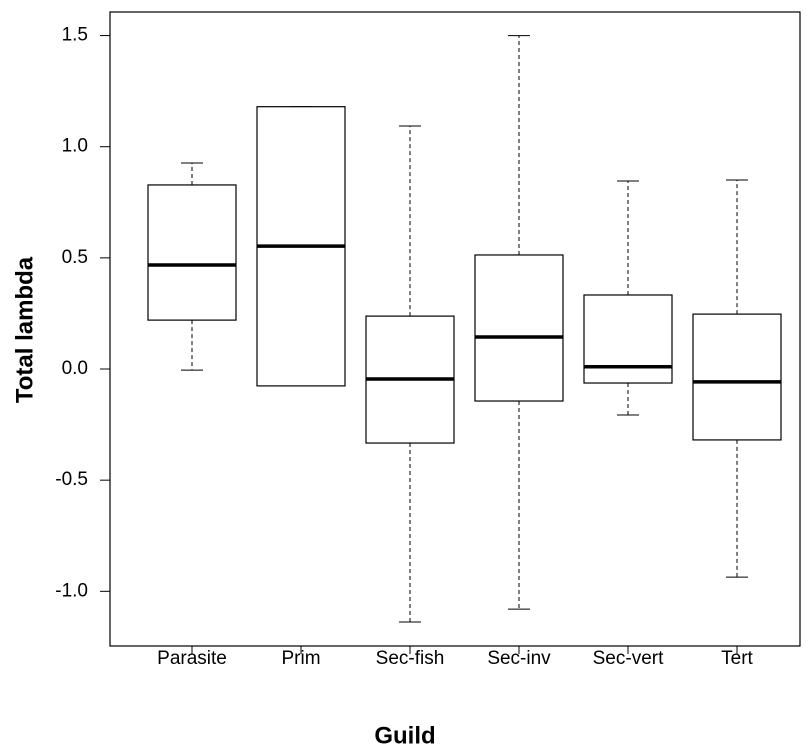  What do you see at coordinates (192, 658) in the screenshot?
I see `x-tick-label: Parasite` at bounding box center [192, 658].